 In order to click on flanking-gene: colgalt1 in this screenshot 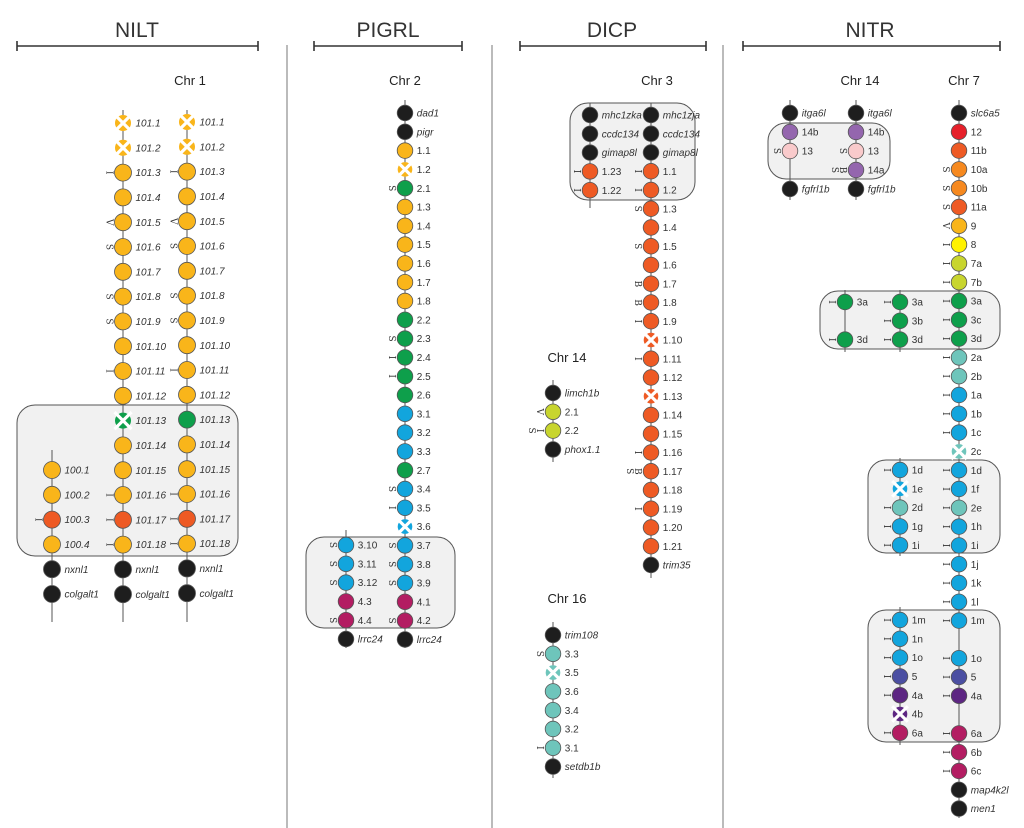, I will do `click(71, 594)`.